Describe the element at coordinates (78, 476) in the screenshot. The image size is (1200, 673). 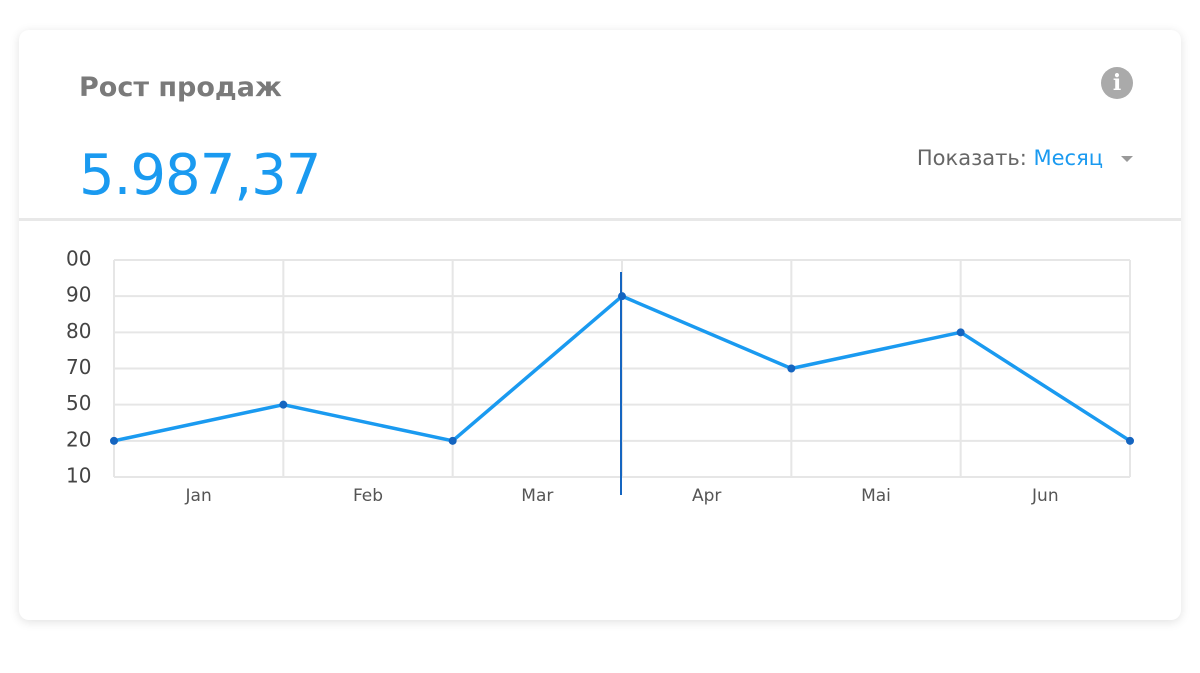
I see `y-tick-label: 10` at that location.